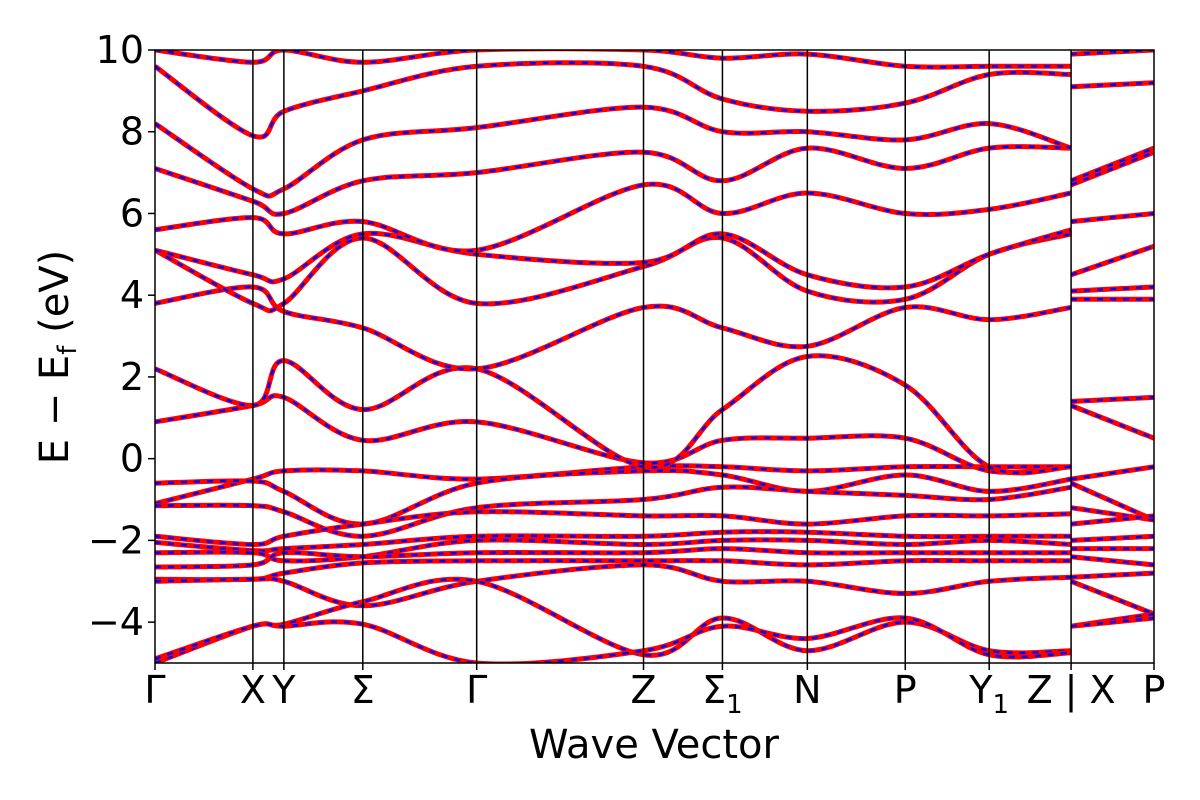  I want to click on x-tick-label-sub-9: 1, so click(1001, 705).